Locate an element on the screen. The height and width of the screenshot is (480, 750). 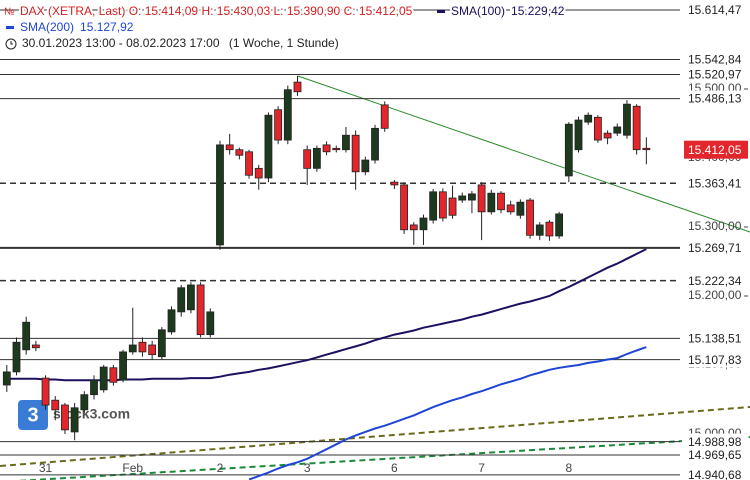
clock-icon is located at coordinates (11, 44).